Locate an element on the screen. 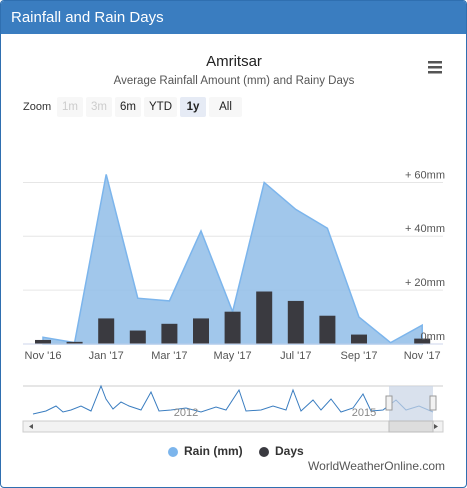 The image size is (467, 488). y-tick-label: 0mm is located at coordinates (433, 337).